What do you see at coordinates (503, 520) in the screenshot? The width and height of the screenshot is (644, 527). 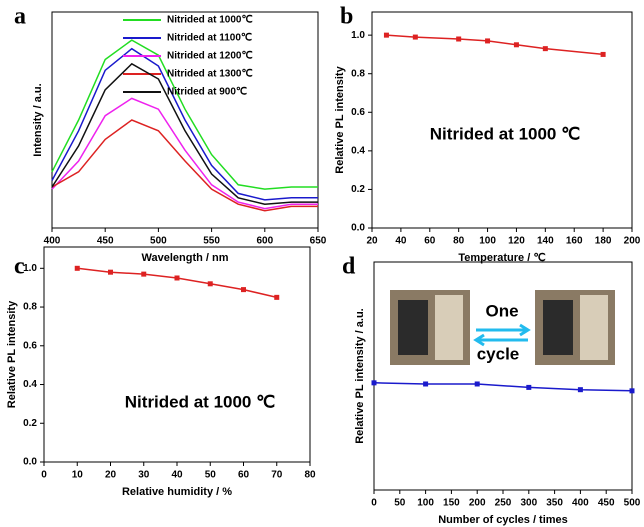 I see `x-axis-label: Number of cycles / times` at bounding box center [503, 520].